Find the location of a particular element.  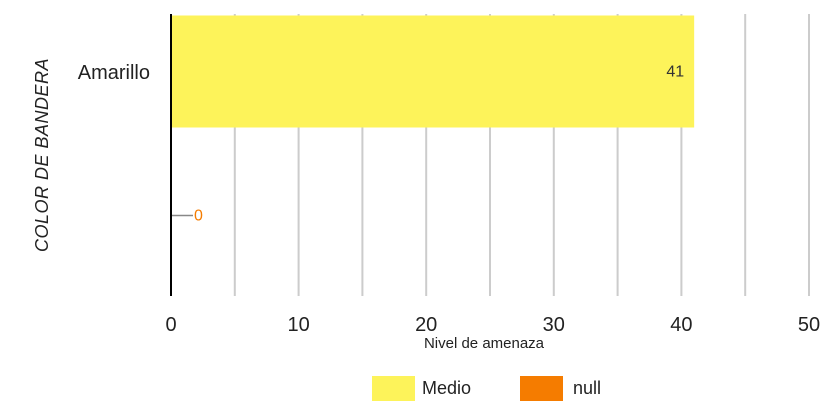

data-label: 0 is located at coordinates (198, 216).